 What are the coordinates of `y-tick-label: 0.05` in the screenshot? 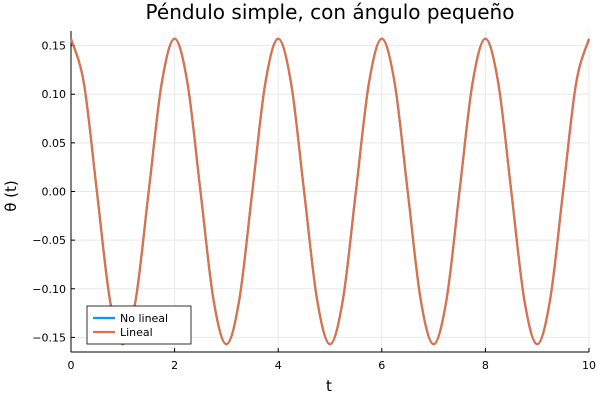 It's located at (54, 143).